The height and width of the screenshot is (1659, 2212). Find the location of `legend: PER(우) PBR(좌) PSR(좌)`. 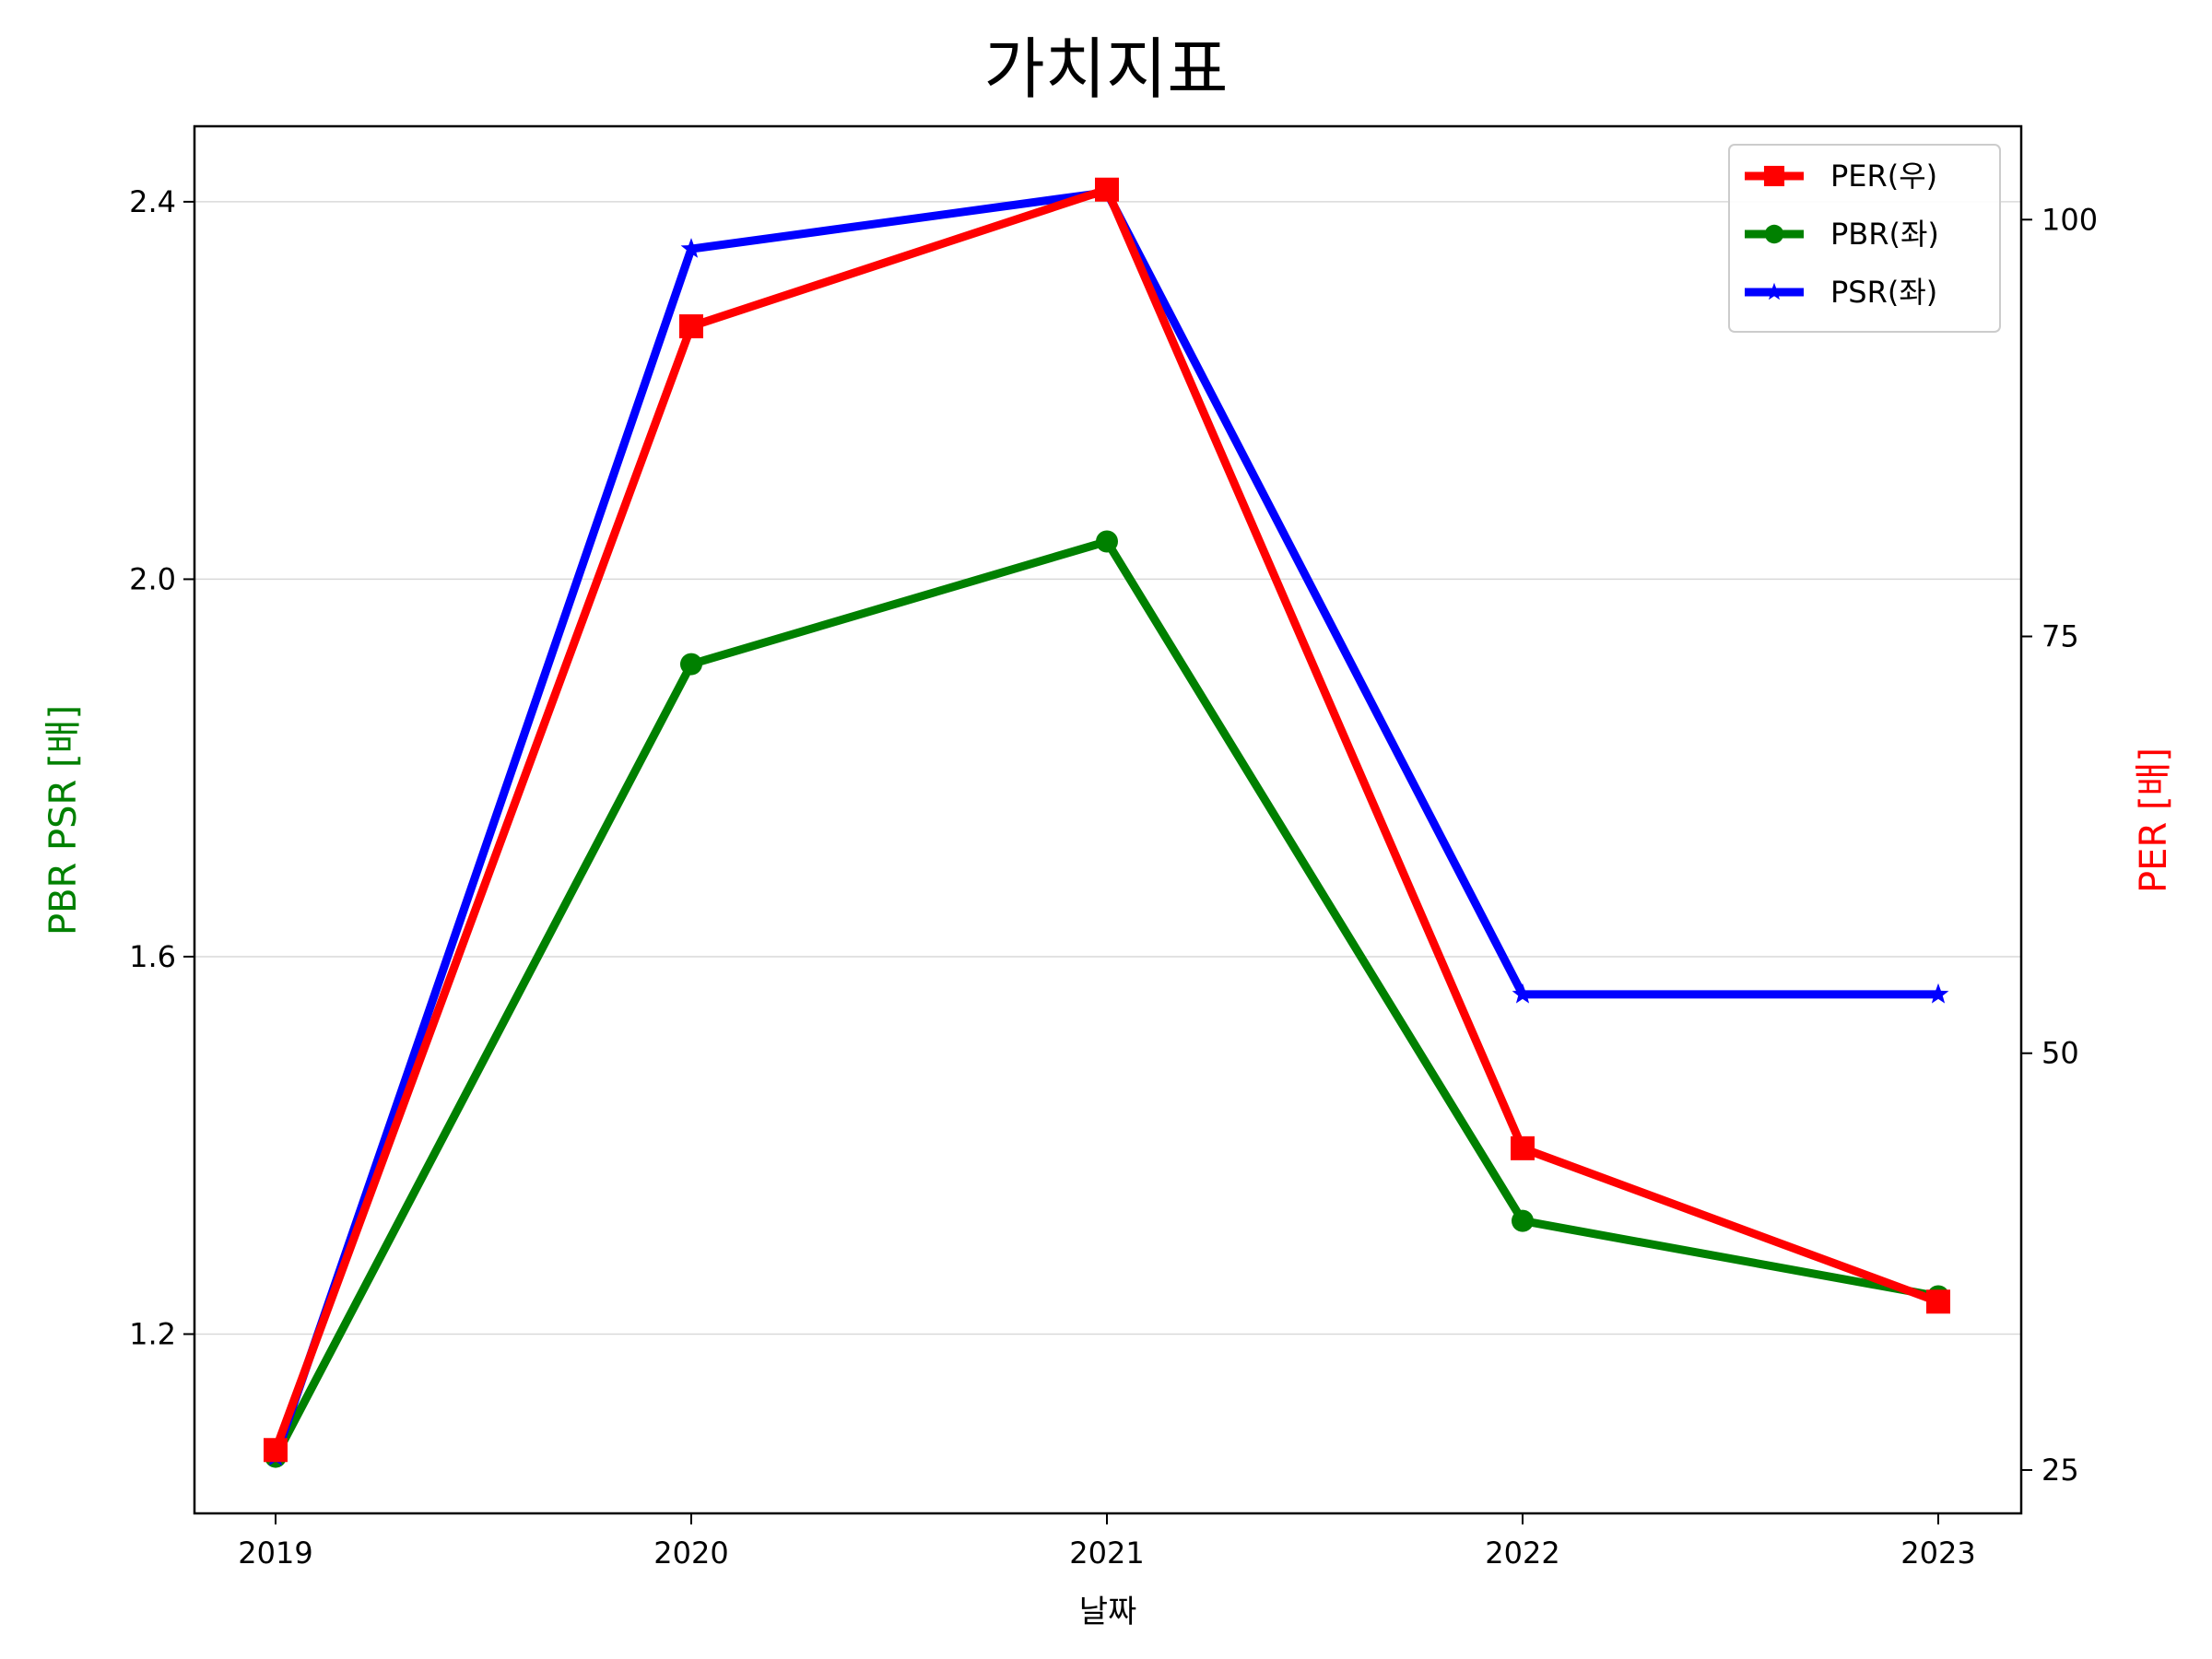

legend: PER(우) PBR(좌) PSR(좌) is located at coordinates (1864, 238).